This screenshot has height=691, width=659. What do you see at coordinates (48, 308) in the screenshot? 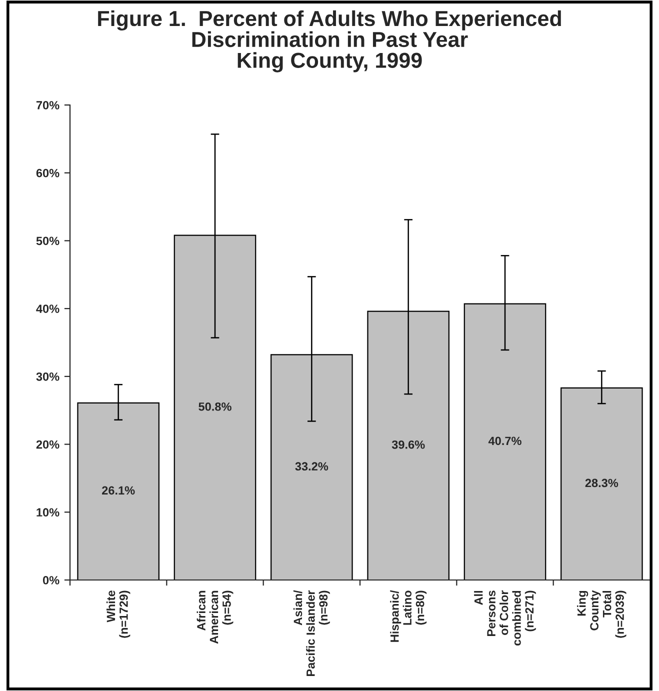
I see `y-tick-label: 40%` at bounding box center [48, 308].